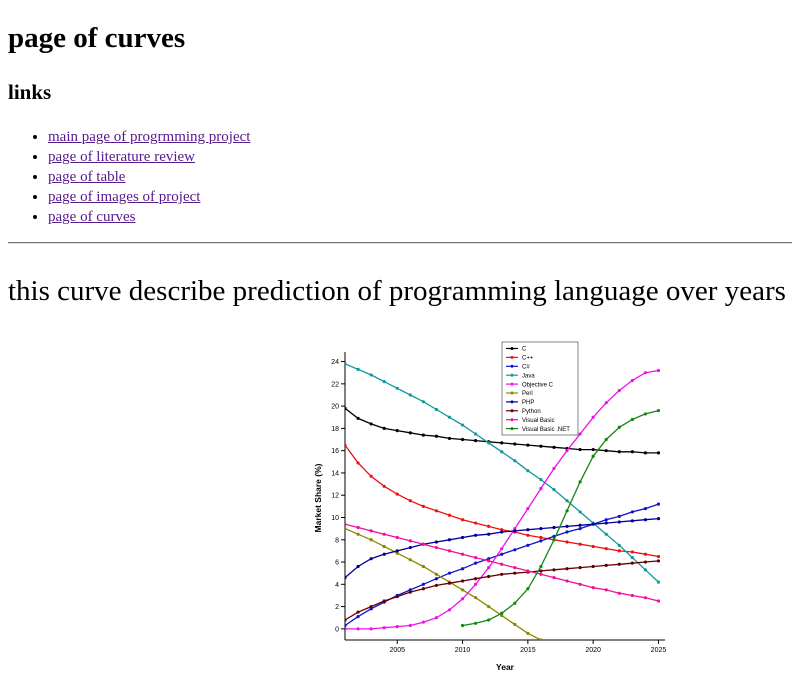 The width and height of the screenshot is (792, 685). I want to click on link-curves: page of curves, so click(92, 217).